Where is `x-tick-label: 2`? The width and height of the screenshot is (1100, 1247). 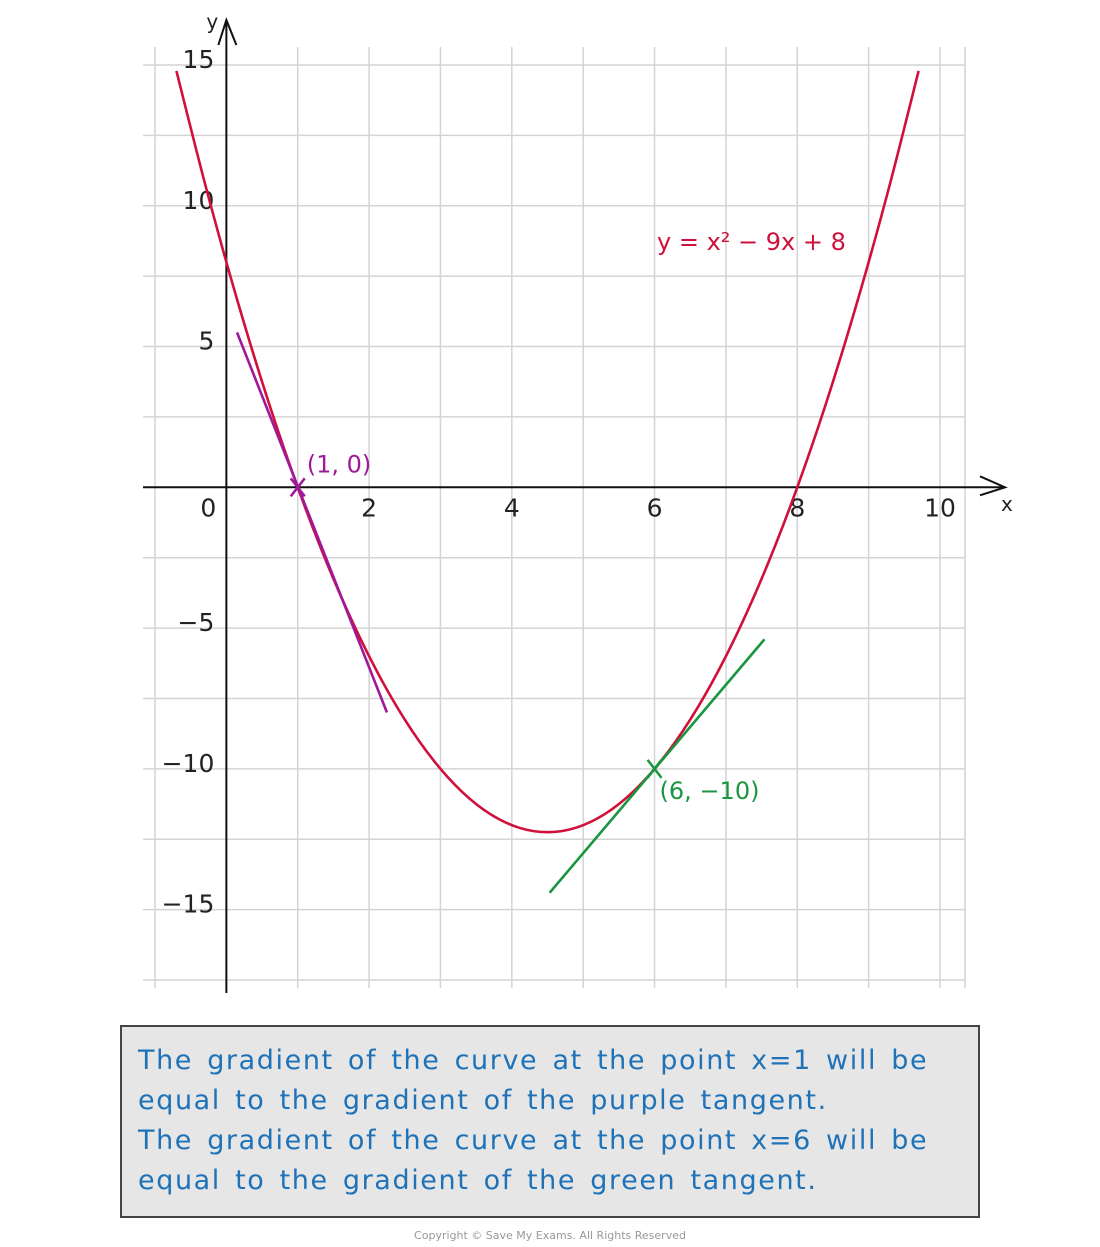 x-tick-label: 2 is located at coordinates (369, 507).